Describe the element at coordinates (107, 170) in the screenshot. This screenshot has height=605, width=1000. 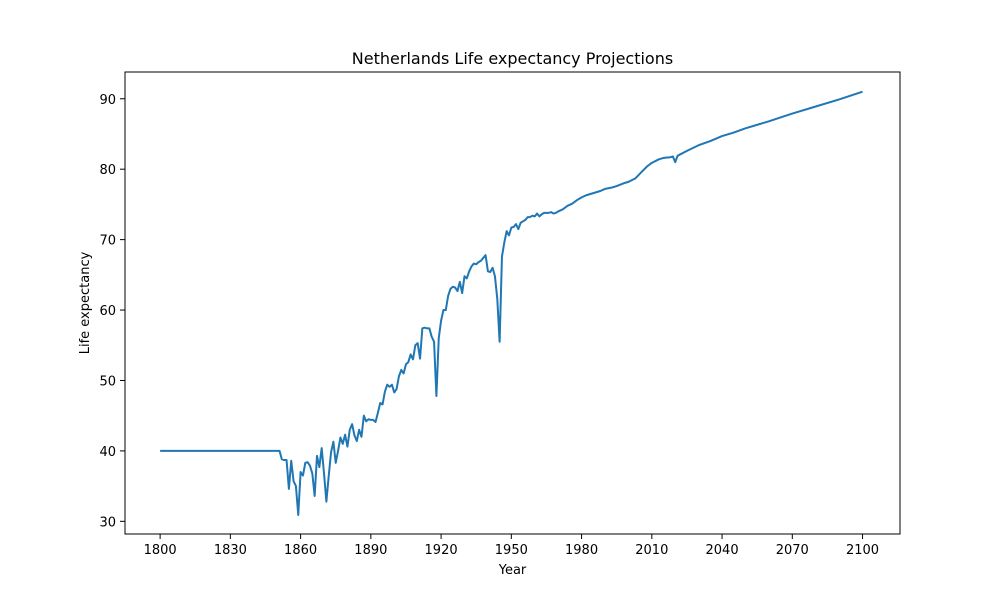
I see `y-tick-label: 80` at that location.